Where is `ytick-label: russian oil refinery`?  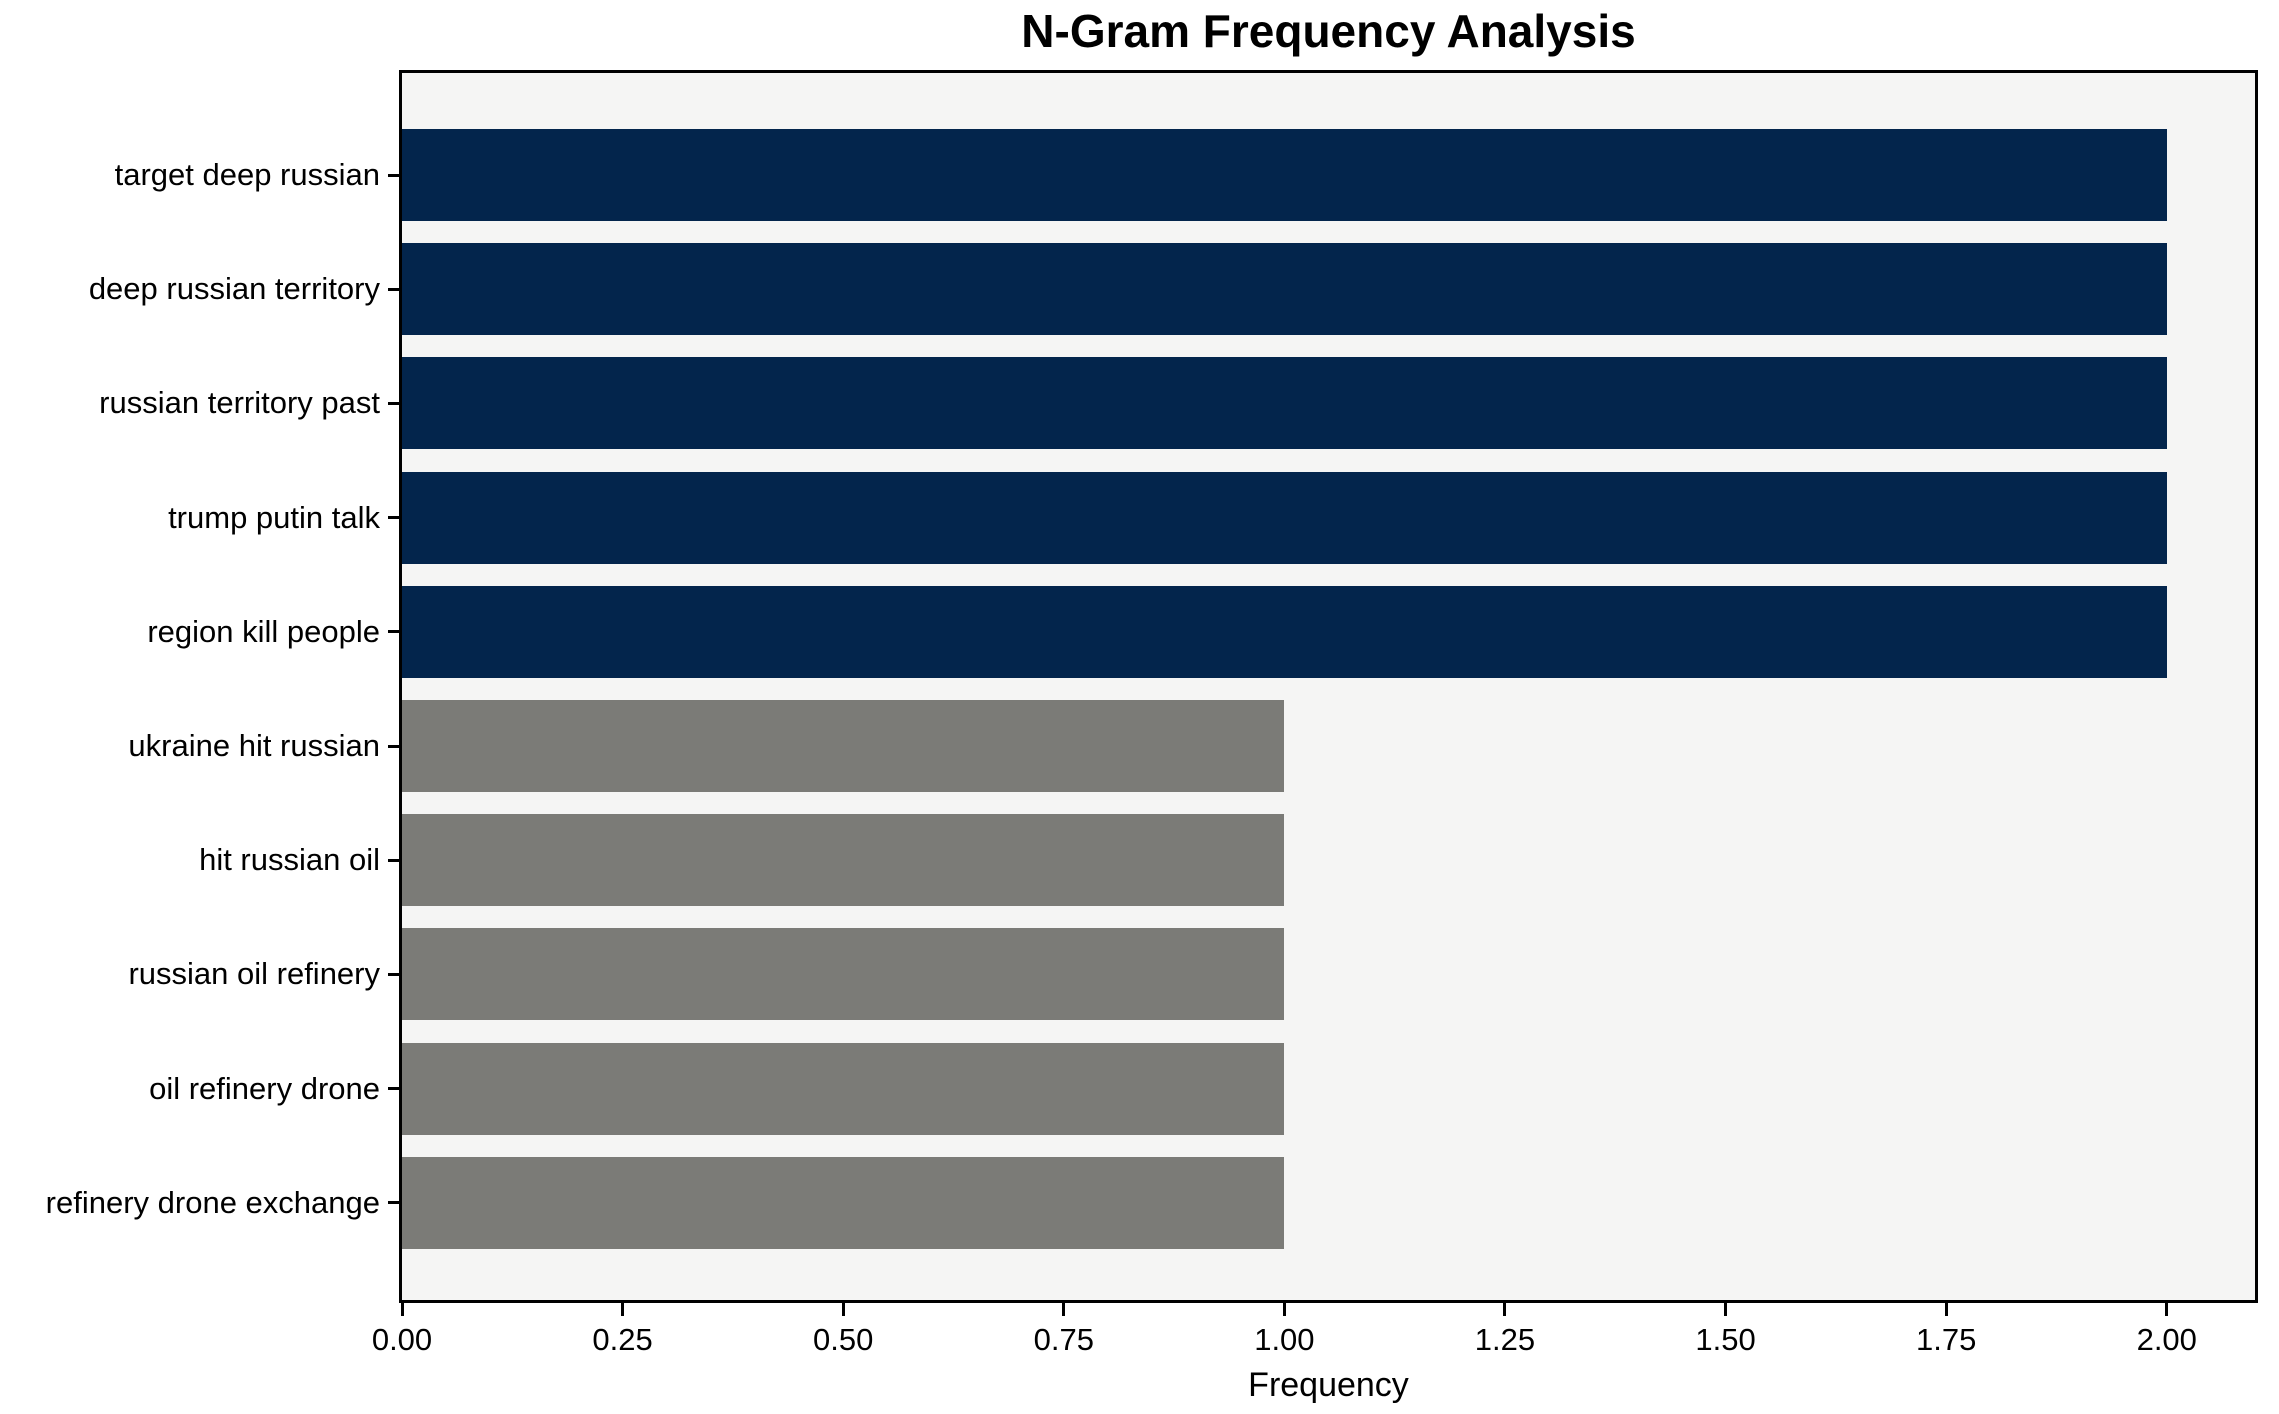 ytick-label: russian oil refinery is located at coordinates (254, 974).